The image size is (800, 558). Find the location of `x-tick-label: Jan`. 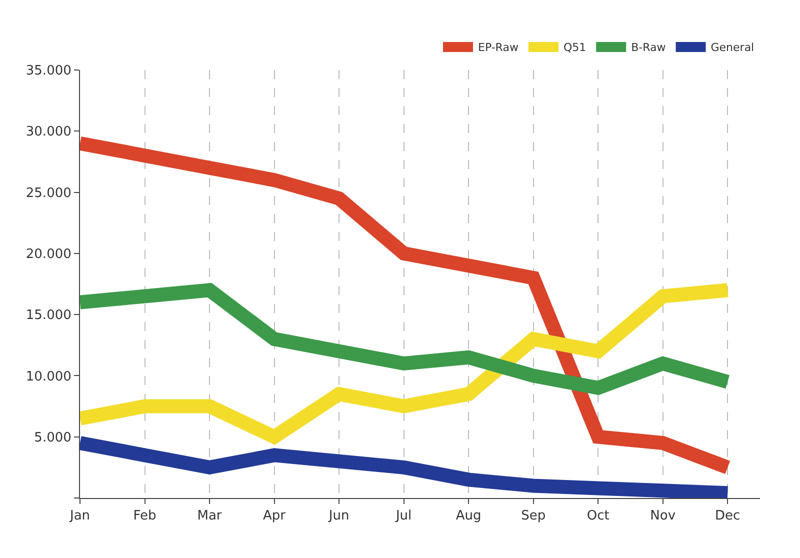

x-tick-label: Jan is located at coordinates (79, 516).